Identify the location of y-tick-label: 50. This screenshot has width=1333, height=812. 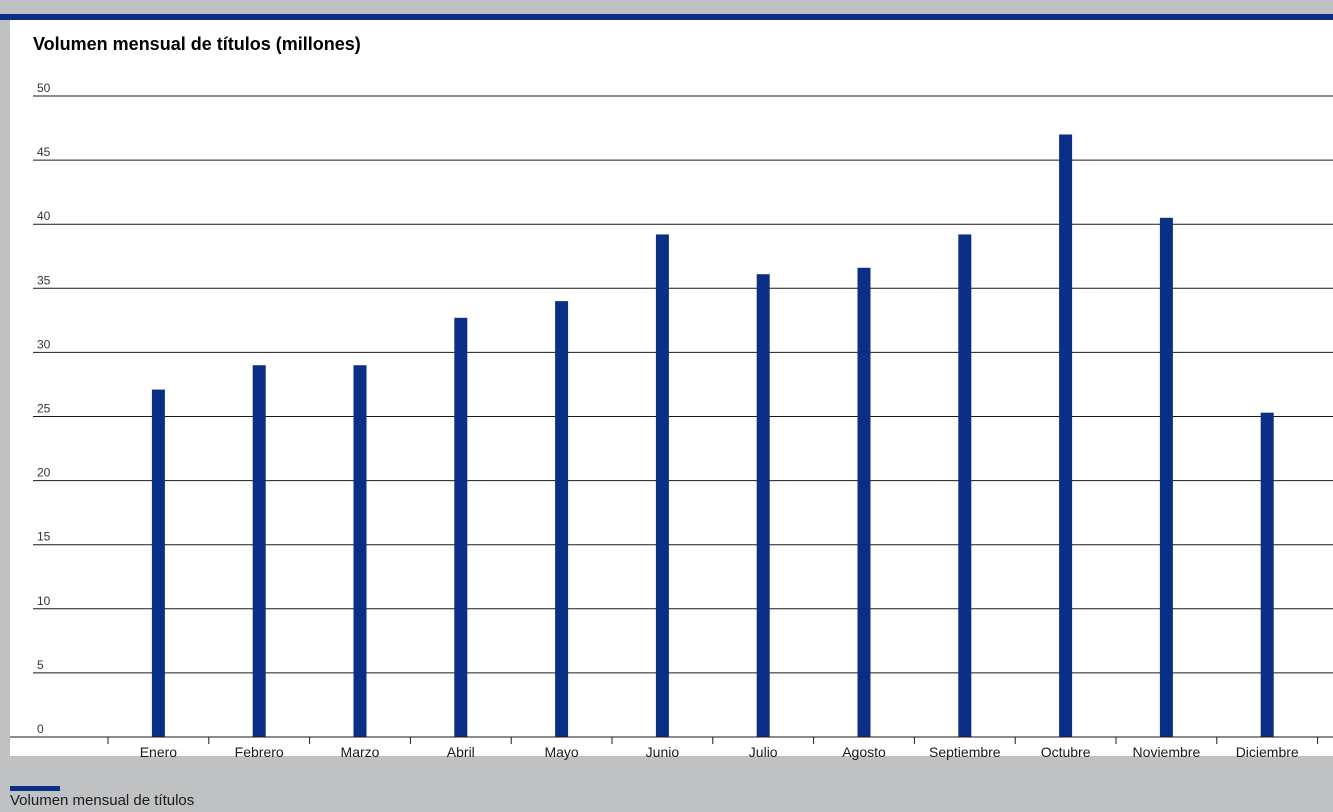
(44, 88).